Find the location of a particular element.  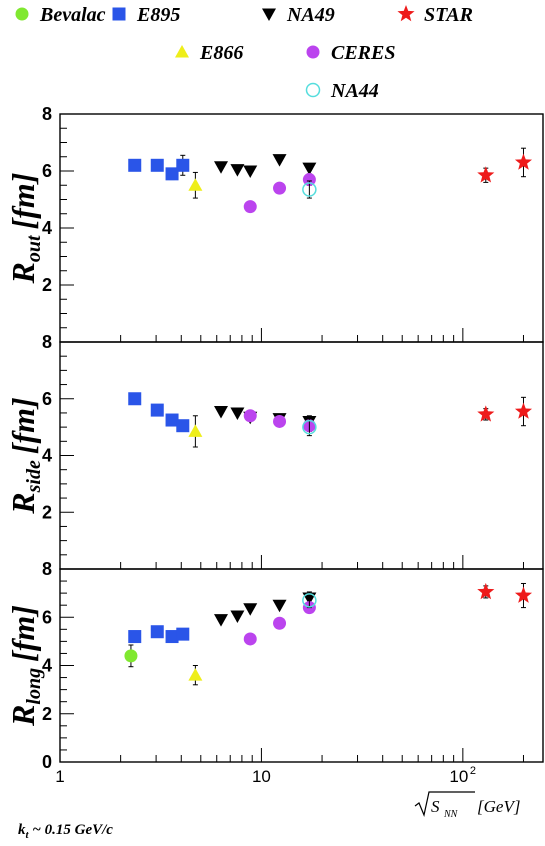

kt-note-sub: t is located at coordinates (28, 835).